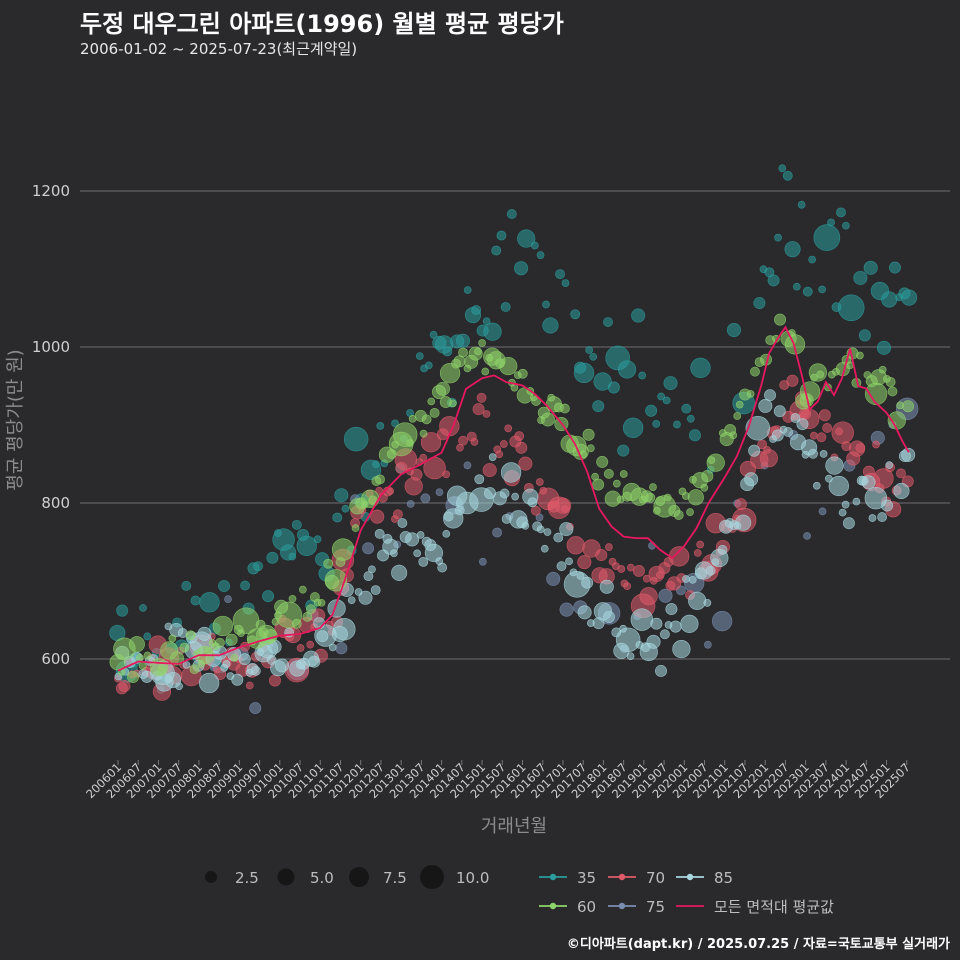 This screenshot has width=960, height=960. What do you see at coordinates (586, 907) in the screenshot?
I see `legend-label: 60` at bounding box center [586, 907].